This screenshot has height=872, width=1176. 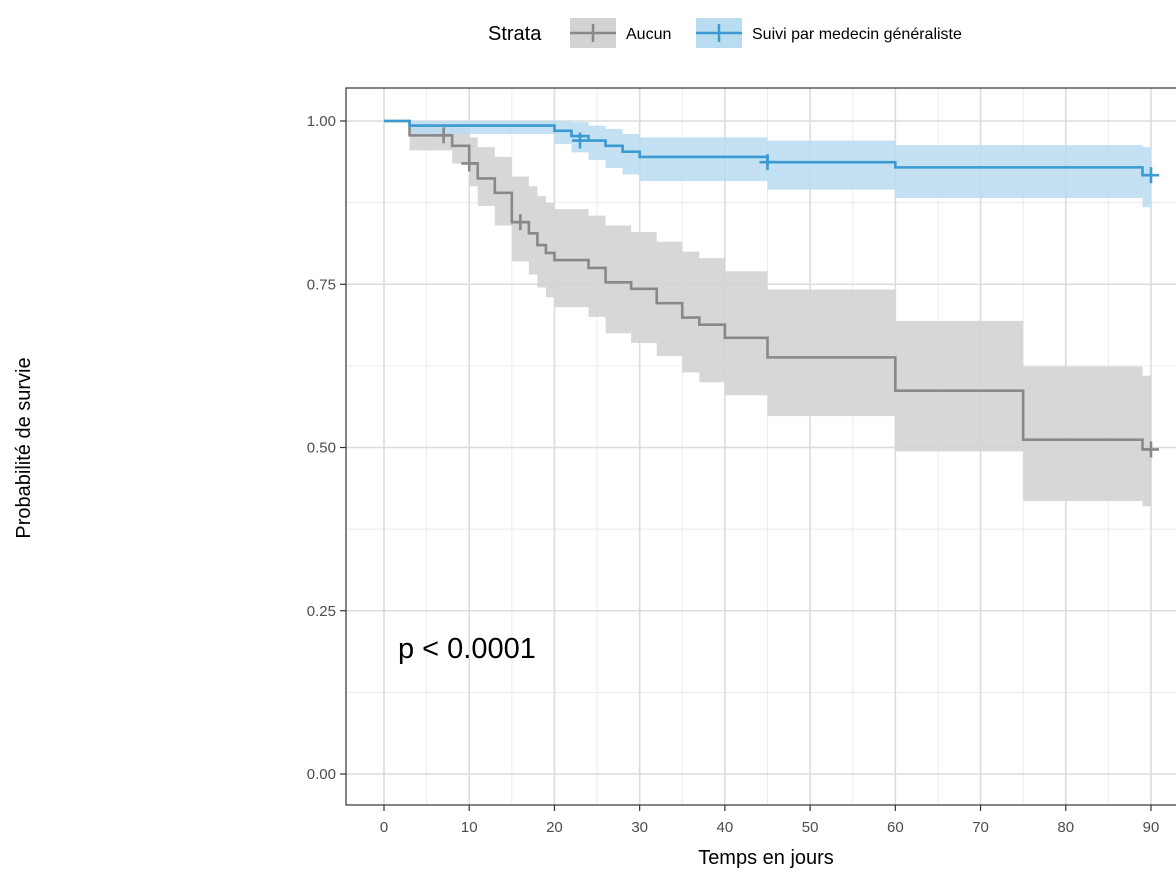 What do you see at coordinates (384, 827) in the screenshot?
I see `x-tick-label: 0` at bounding box center [384, 827].